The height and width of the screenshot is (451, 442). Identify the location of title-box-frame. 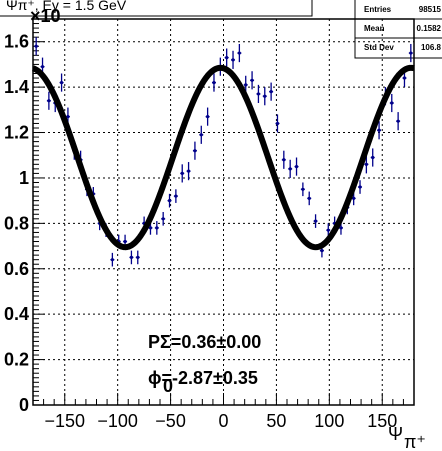
(156, 8).